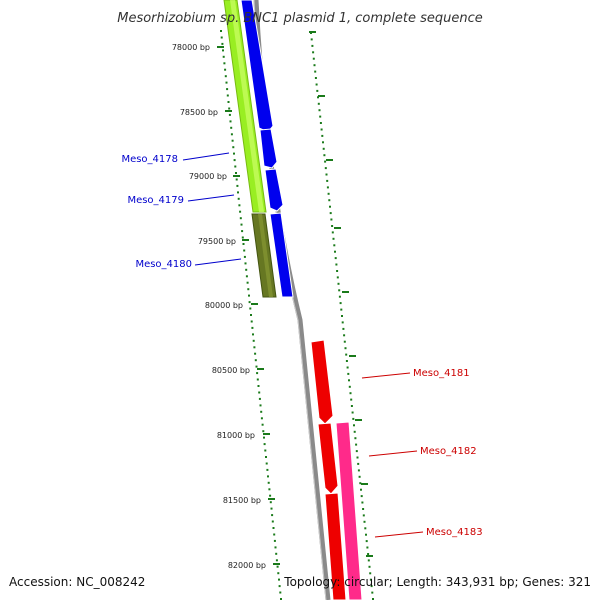  Describe the element at coordinates (224, 305) in the screenshot. I see `tick-label: 80000 bp` at that location.